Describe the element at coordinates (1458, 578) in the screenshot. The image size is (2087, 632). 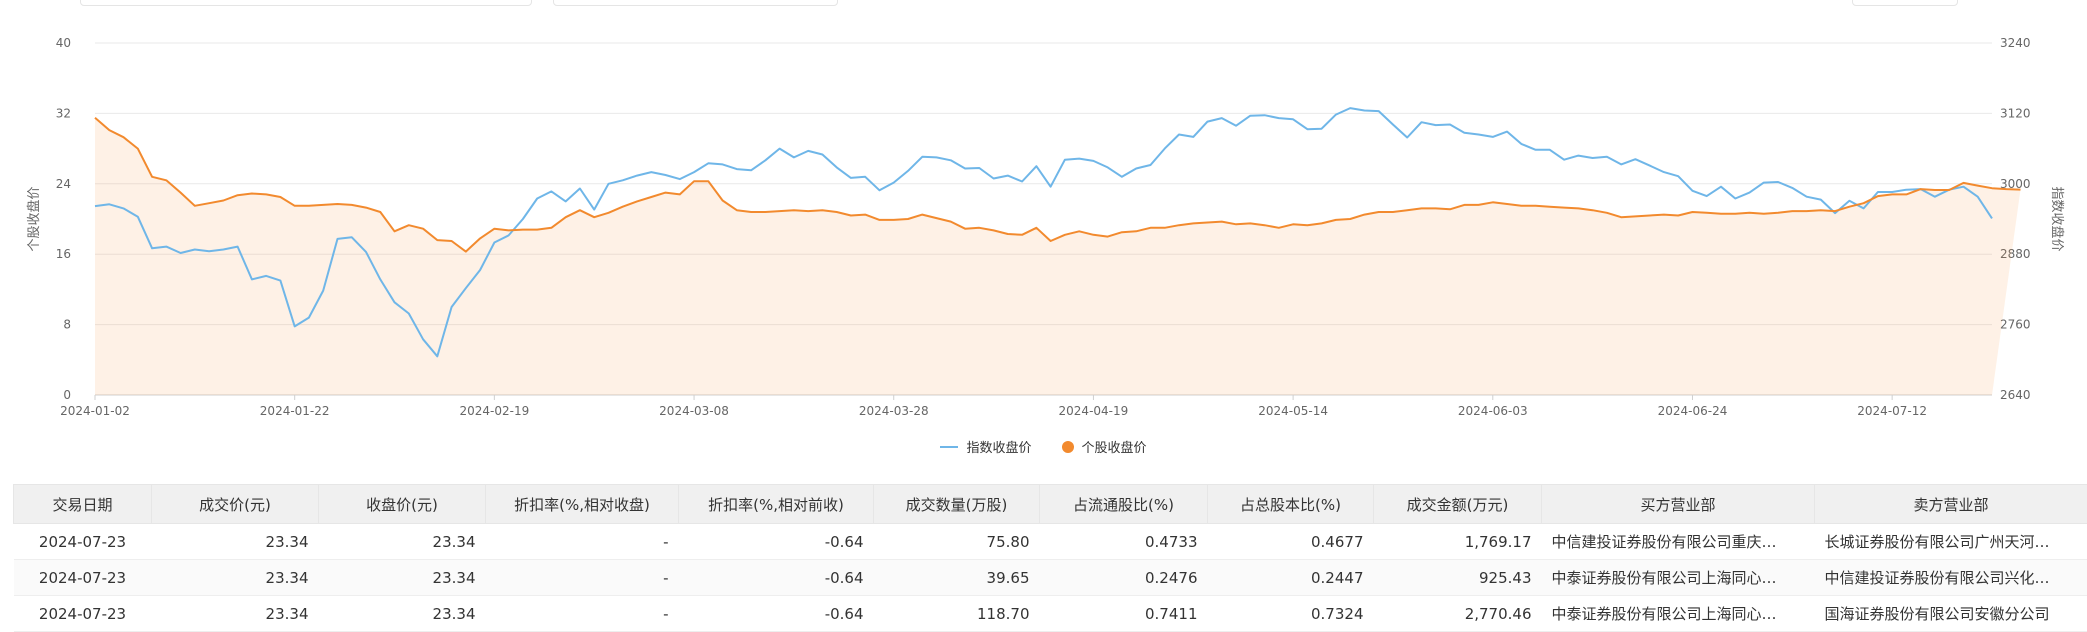
I see `cell-amount: 925.43` at that location.